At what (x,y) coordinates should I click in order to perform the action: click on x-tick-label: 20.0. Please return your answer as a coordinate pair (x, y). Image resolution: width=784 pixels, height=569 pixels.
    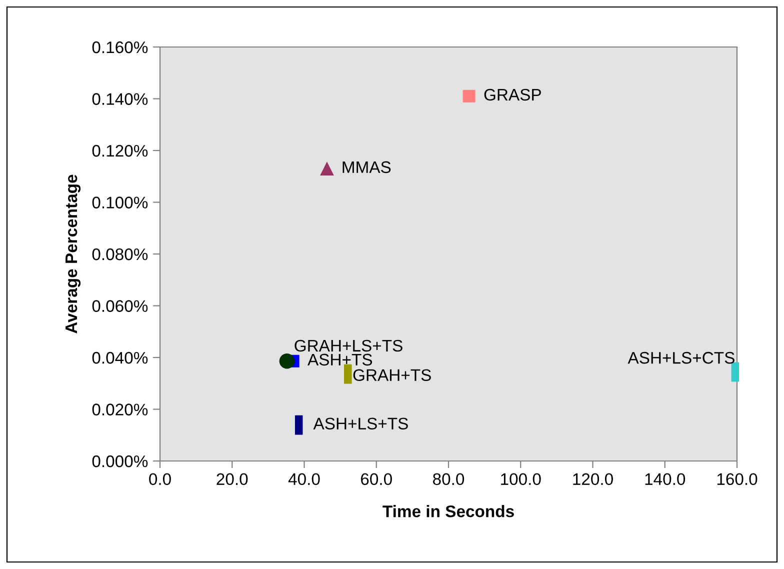
    Looking at the image, I should click on (232, 479).